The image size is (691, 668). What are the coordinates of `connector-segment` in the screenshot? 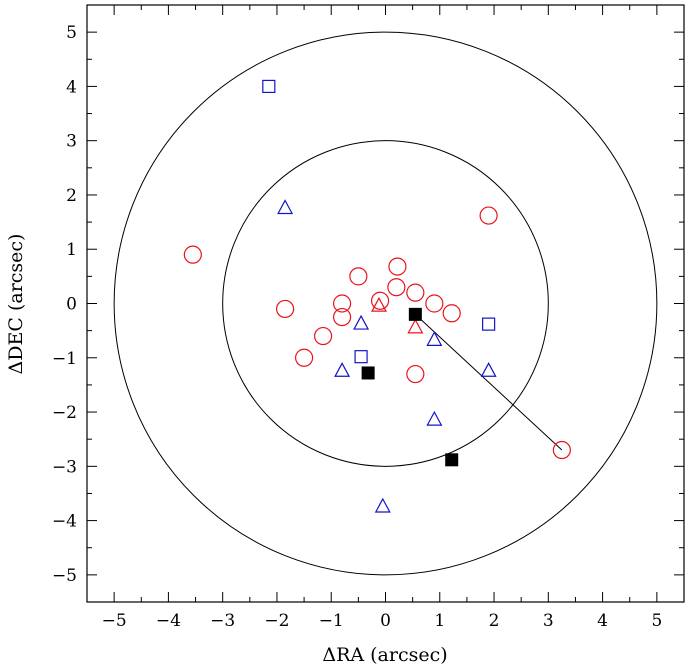 It's located at (489, 382).